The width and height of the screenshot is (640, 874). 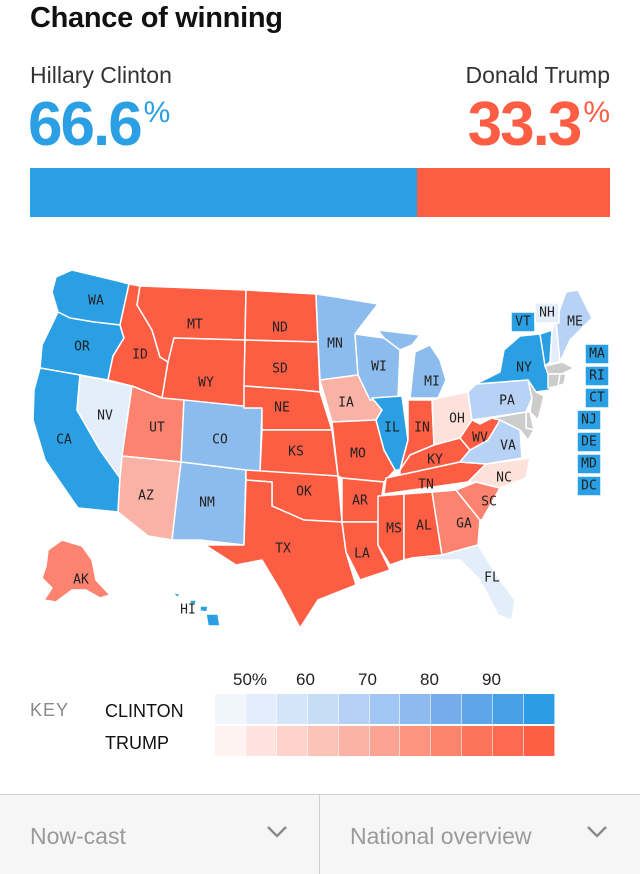 I want to click on state-AK, so click(x=76, y=571).